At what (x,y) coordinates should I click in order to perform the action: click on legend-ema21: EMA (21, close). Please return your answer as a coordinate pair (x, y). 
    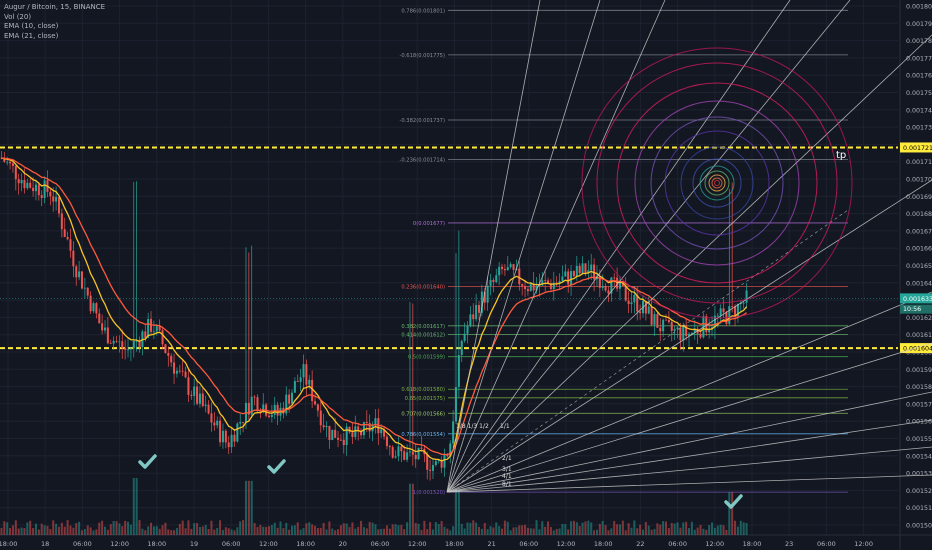
    Looking at the image, I should click on (31, 35).